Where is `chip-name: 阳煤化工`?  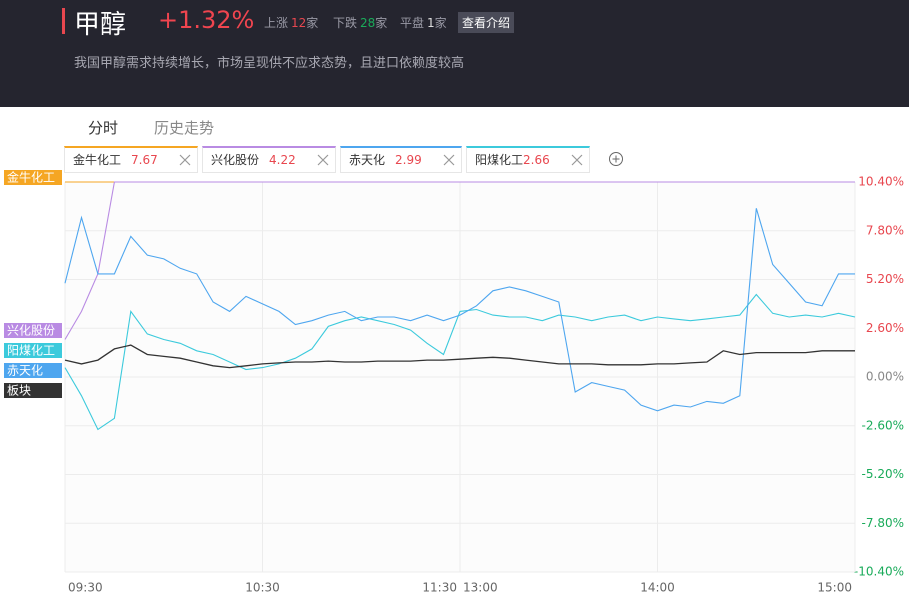
chip-name: 阳煤化工 is located at coordinates (499, 160).